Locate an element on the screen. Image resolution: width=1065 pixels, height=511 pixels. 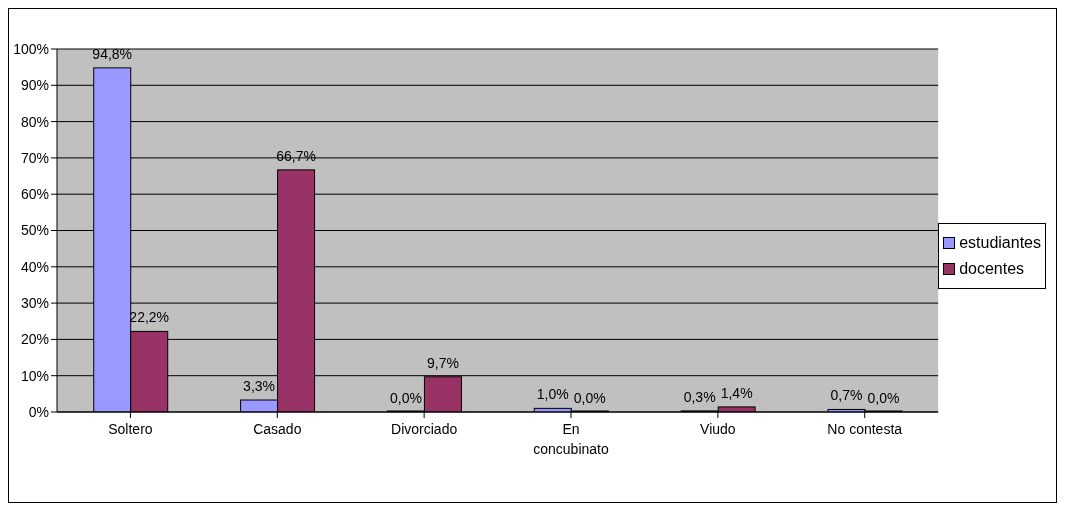
data-label: 1,4% is located at coordinates (736, 392).